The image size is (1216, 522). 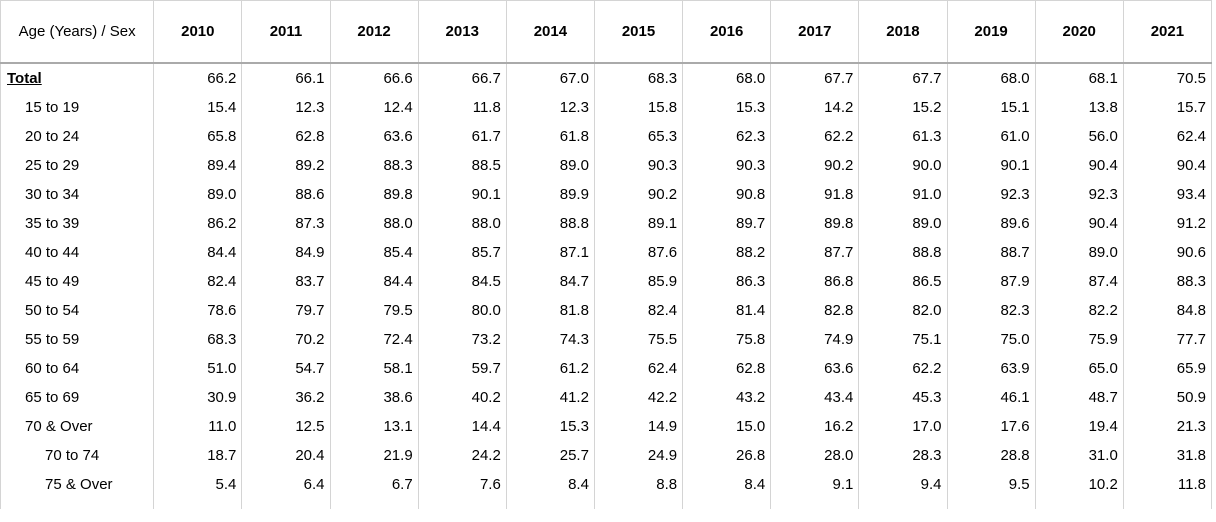 What do you see at coordinates (550, 252) in the screenshot?
I see `cell: 87.1` at bounding box center [550, 252].